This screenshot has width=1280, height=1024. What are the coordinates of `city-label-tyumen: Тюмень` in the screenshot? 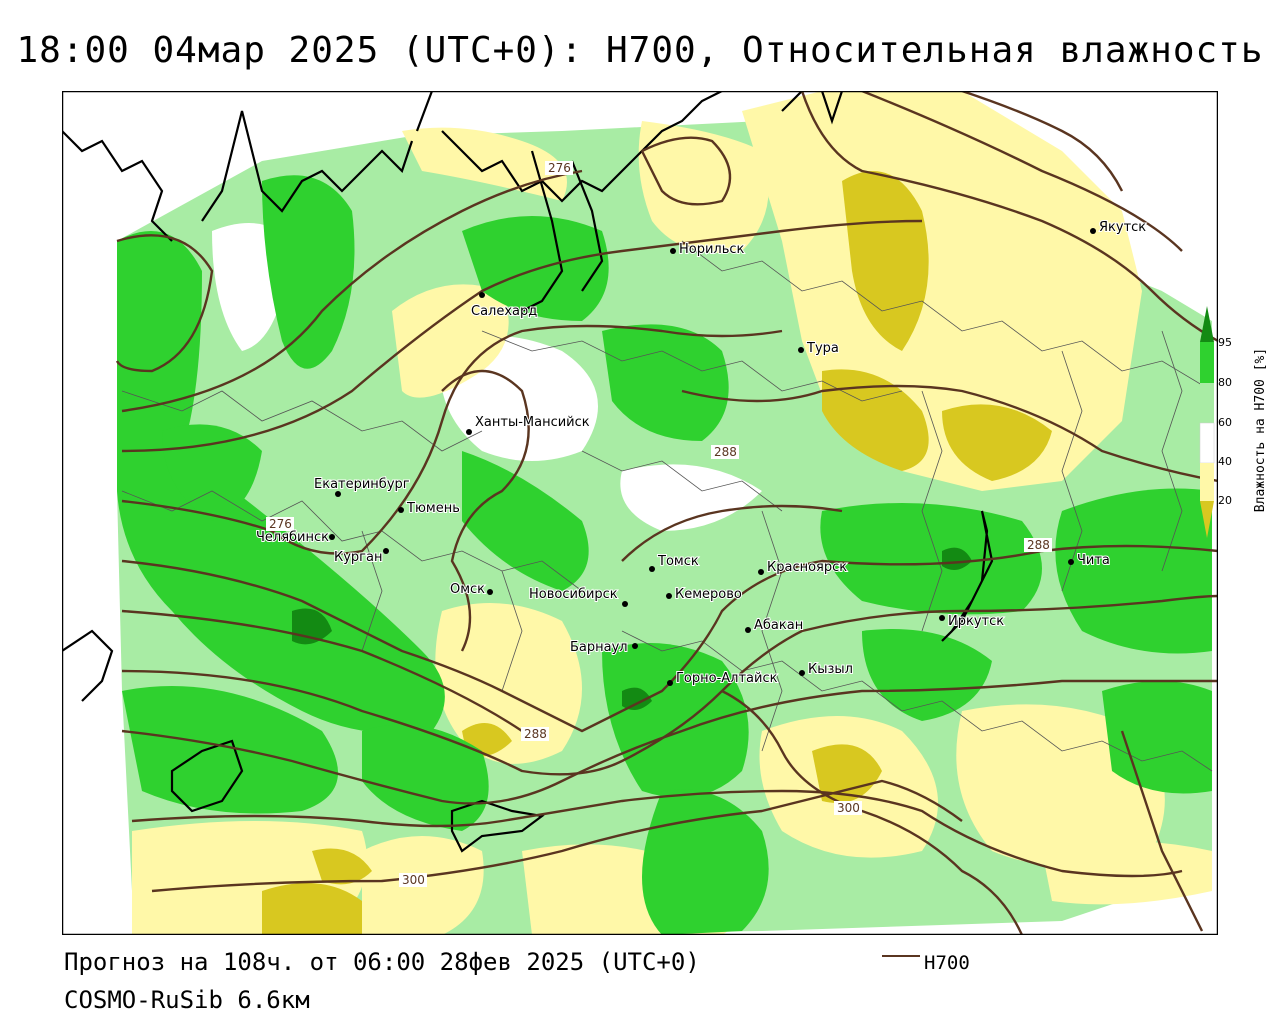 It's located at (433, 508).